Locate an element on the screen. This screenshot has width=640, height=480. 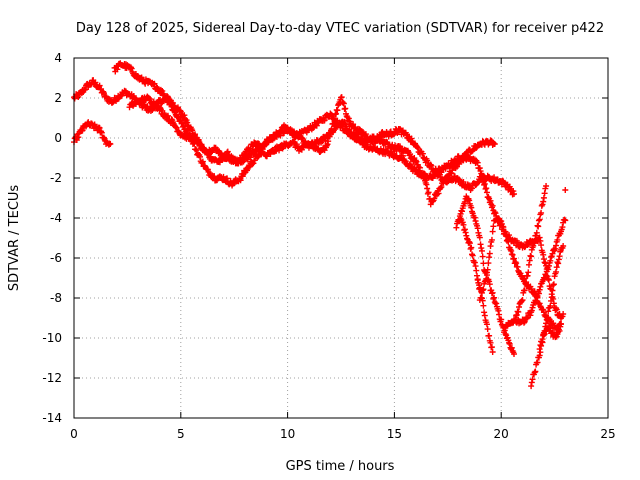
x-axis-label: GPS time / hours is located at coordinates (340, 466).